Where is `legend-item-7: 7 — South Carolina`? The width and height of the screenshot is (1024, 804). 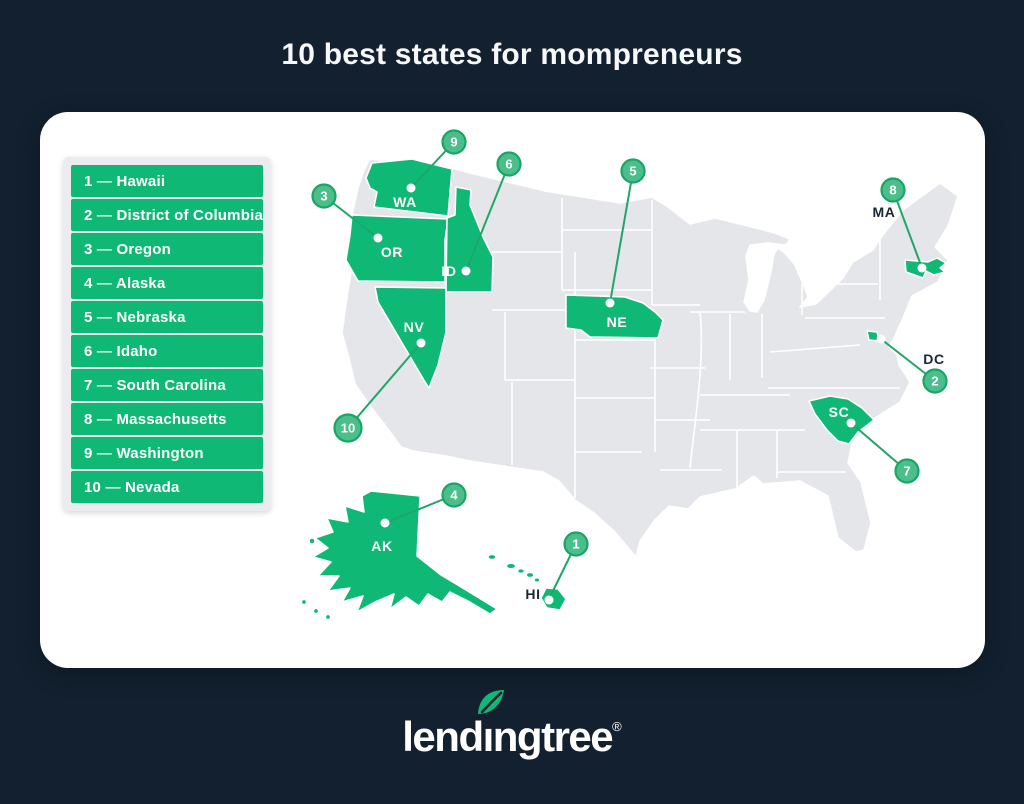
legend-item-7: 7 — South Carolina is located at coordinates (167, 385).